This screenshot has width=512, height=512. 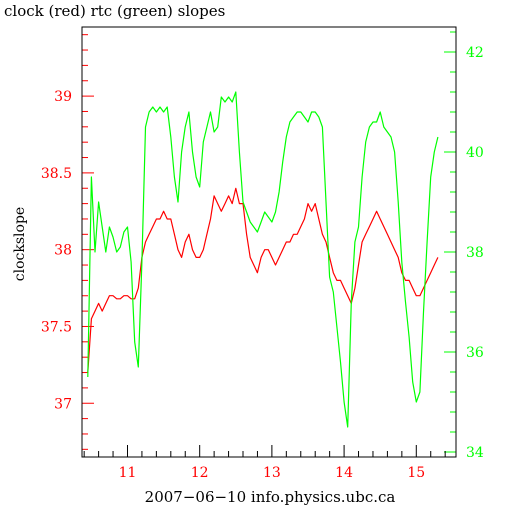 I want to click on x-tick-label: 12, so click(x=200, y=473).